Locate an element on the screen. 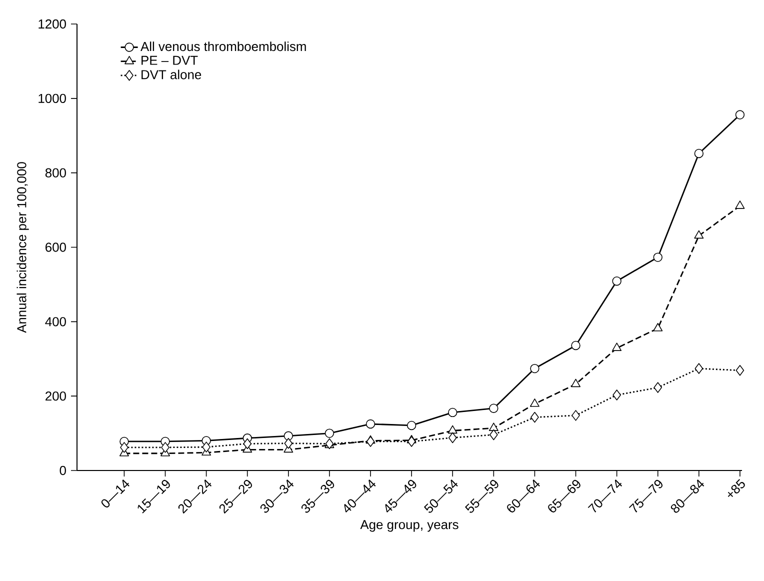  y-tick-label: 1000 is located at coordinates (52, 98).